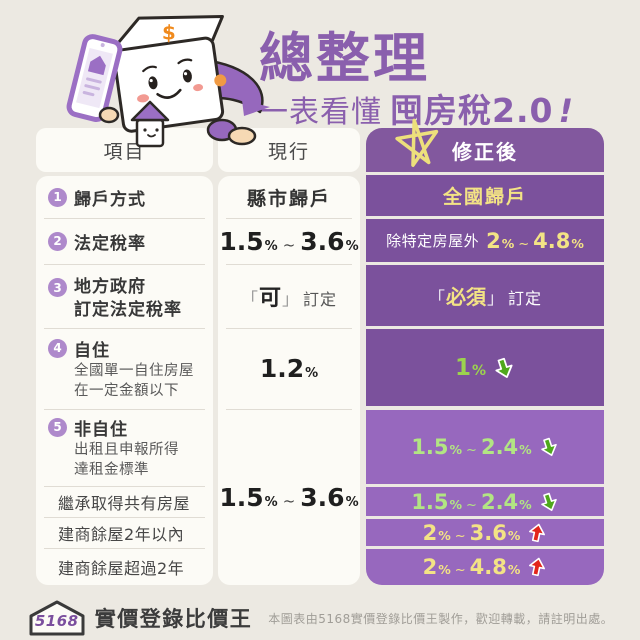 This screenshot has width=640, height=640. Describe the element at coordinates (134, 370) in the screenshot. I see `item-sublabel: 全國單一自住房屋` at that location.